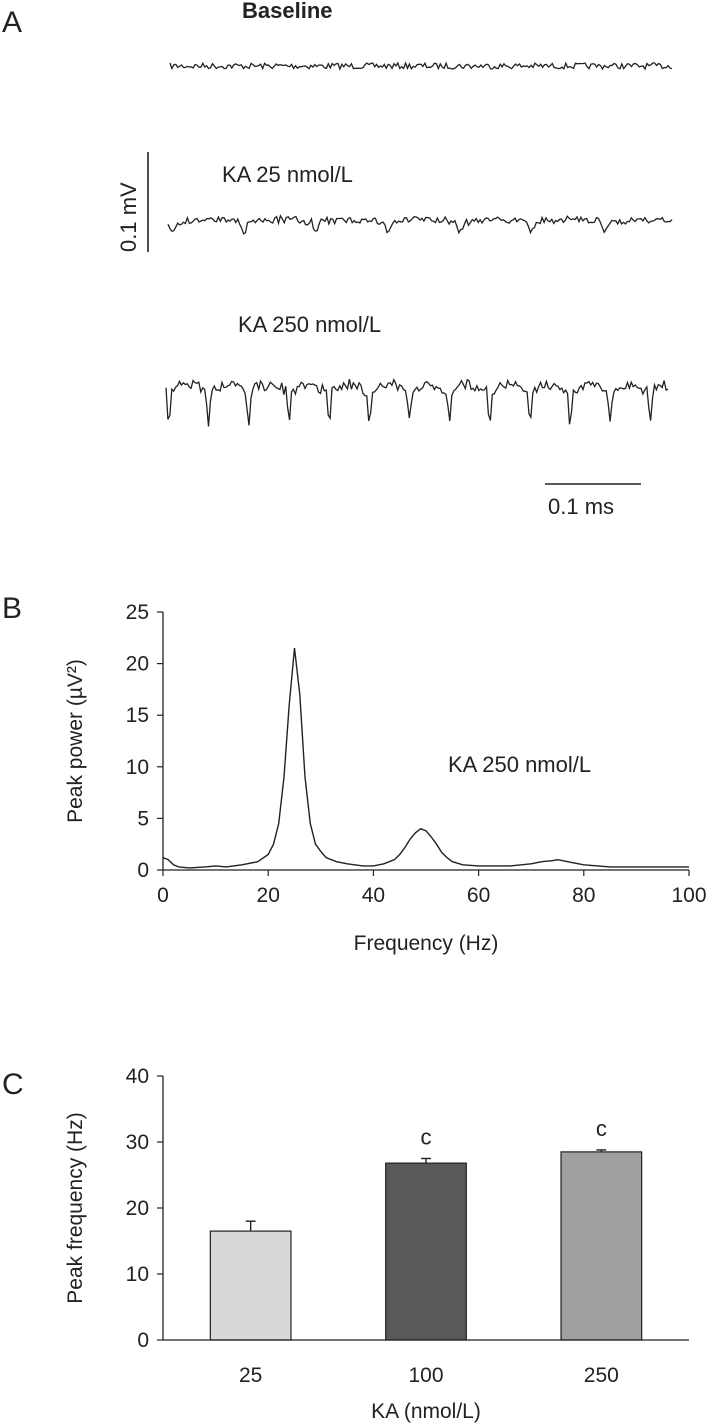 Image resolution: width=714 pixels, height=1428 pixels. What do you see at coordinates (519, 764) in the screenshot?
I see `panel-b-annotation: KA 250 nmol/L` at bounding box center [519, 764].